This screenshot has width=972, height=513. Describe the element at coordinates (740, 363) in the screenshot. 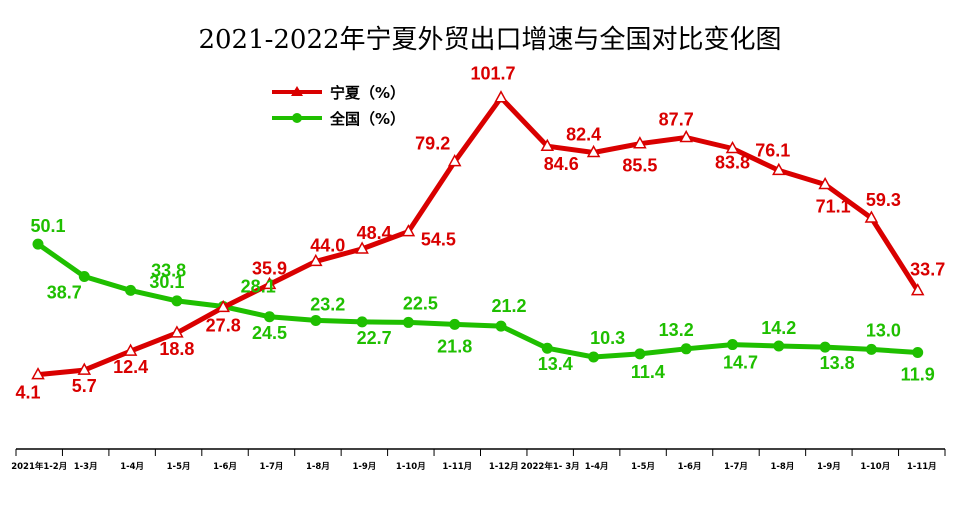

I see `national-data-label: 14.7` at that location.